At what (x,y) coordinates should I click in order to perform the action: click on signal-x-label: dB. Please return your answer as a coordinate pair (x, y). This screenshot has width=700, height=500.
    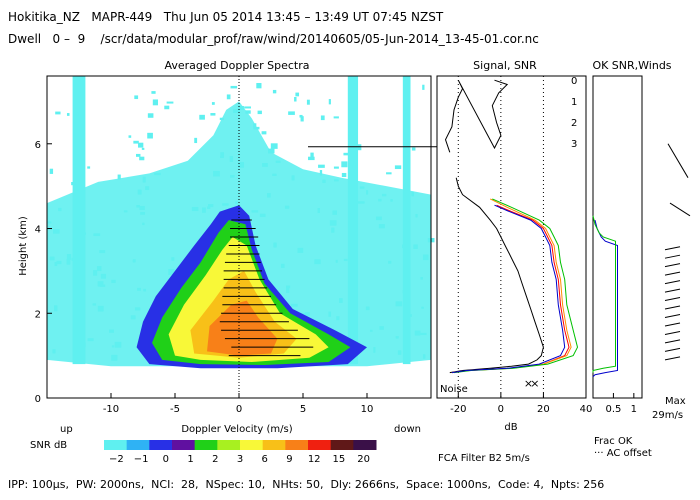
    Looking at the image, I should click on (510, 427).